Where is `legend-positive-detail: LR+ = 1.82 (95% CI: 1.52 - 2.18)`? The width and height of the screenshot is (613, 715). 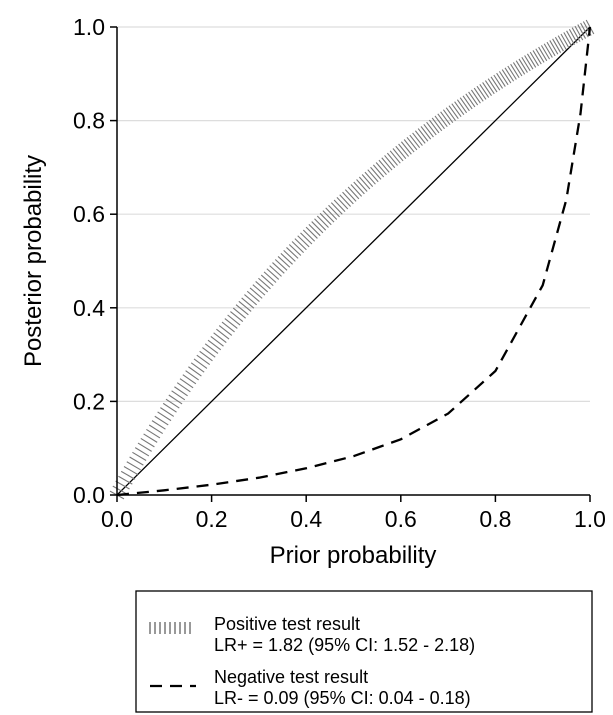 legend-positive-detail: LR+ = 1.82 (95% CI: 1.52 - 2.18) is located at coordinates (344, 645).